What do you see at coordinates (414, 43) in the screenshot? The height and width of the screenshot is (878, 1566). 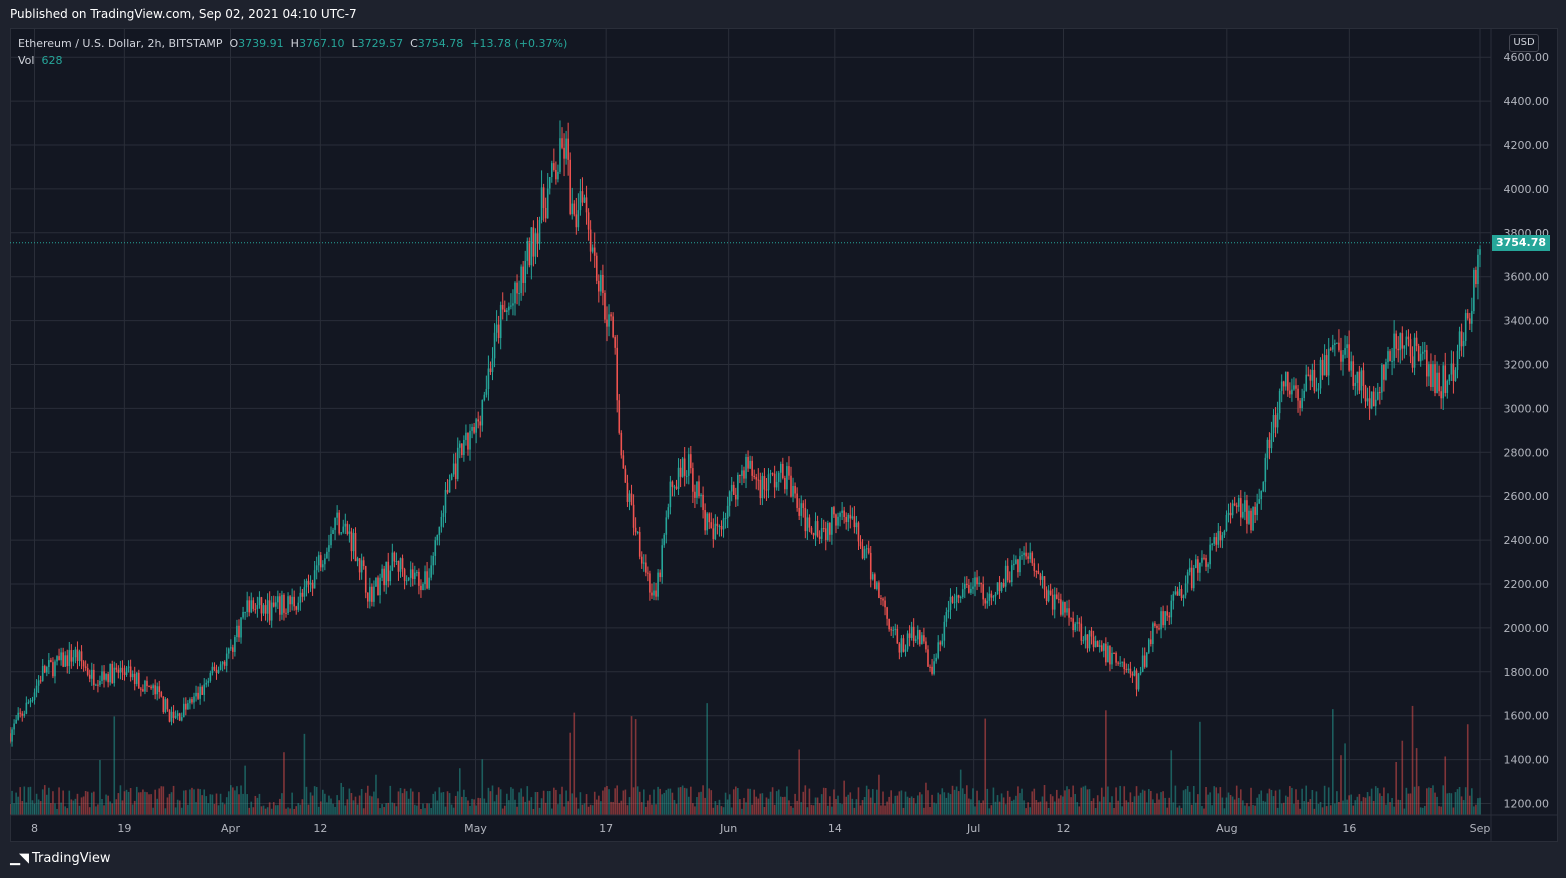 I see `close-label: C` at bounding box center [414, 43].